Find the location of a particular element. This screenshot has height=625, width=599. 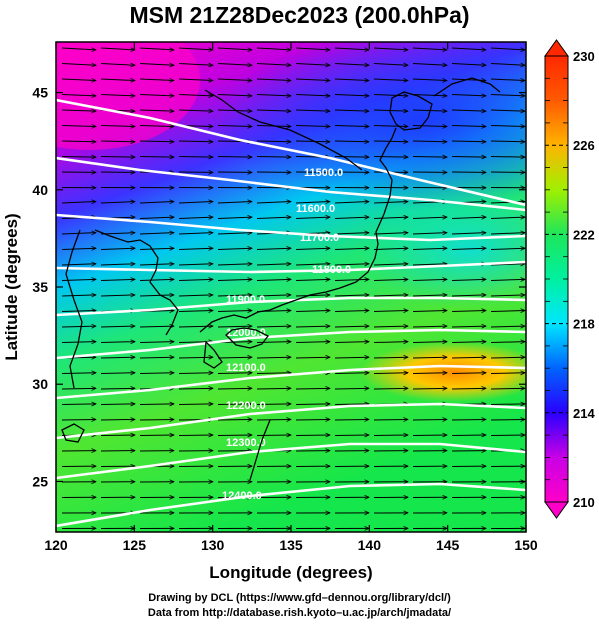

contour-label: 11800.0 is located at coordinates (331, 270).